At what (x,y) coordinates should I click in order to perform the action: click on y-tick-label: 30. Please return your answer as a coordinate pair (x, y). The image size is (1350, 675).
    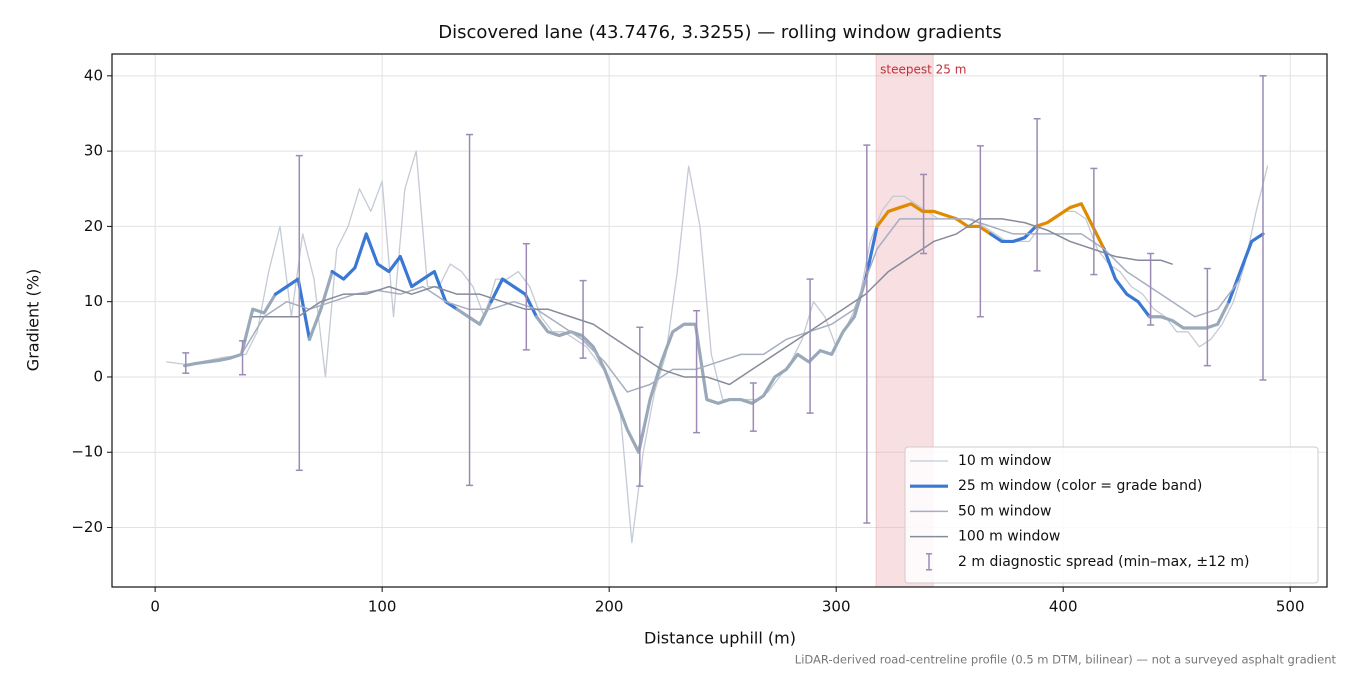
    Looking at the image, I should click on (93, 151).